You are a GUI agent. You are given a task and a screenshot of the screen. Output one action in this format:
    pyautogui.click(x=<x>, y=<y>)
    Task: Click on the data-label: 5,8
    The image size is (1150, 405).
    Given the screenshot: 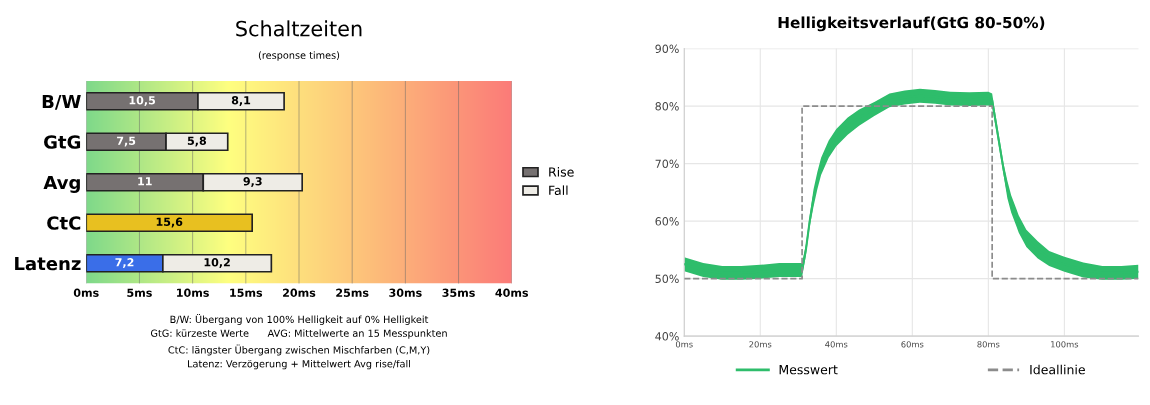 What is the action you would take?
    pyautogui.click(x=197, y=141)
    